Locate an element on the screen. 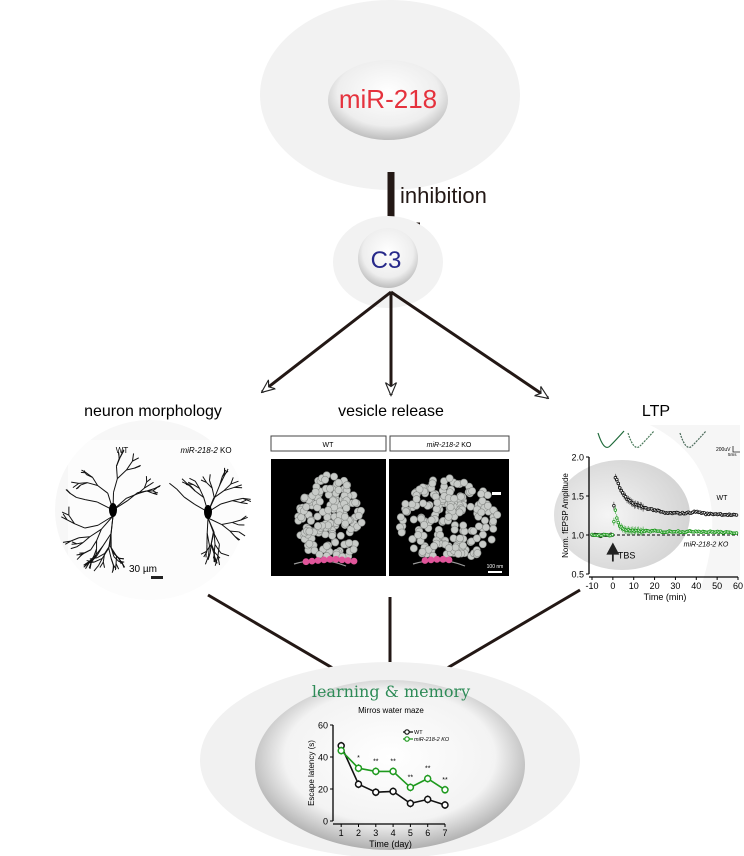 This screenshot has height=856, width=744. x-tick-label: 10 is located at coordinates (634, 586).